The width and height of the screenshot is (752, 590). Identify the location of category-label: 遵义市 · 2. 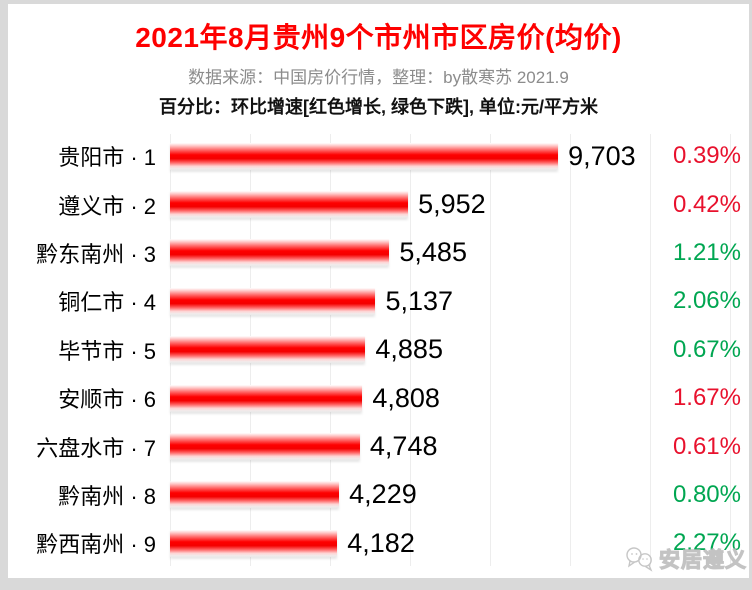
(107, 206).